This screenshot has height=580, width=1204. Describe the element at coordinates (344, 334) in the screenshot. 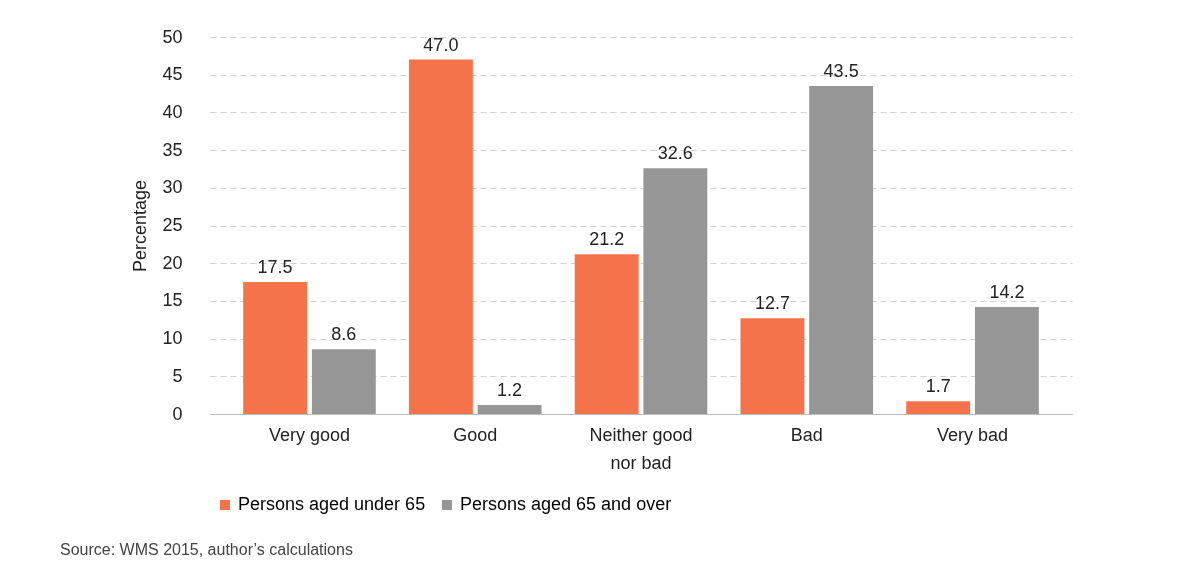

I see `text: 8.6` at that location.